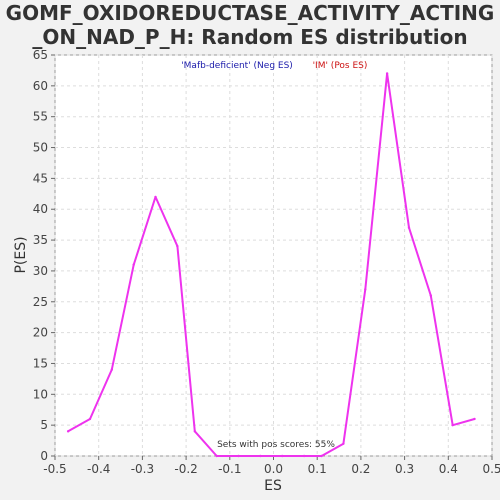 This screenshot has height=500, width=500. What do you see at coordinates (40, 333) in the screenshot?
I see `y-tick-label: 20` at bounding box center [40, 333].